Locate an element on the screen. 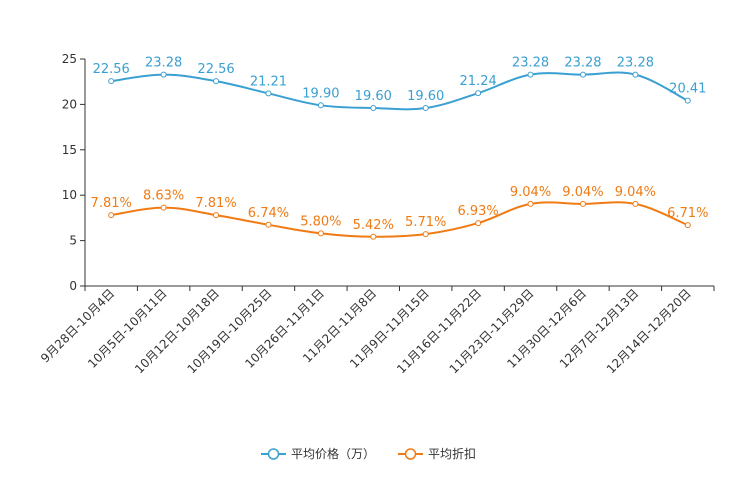  data-label: 20.41 is located at coordinates (687, 89).